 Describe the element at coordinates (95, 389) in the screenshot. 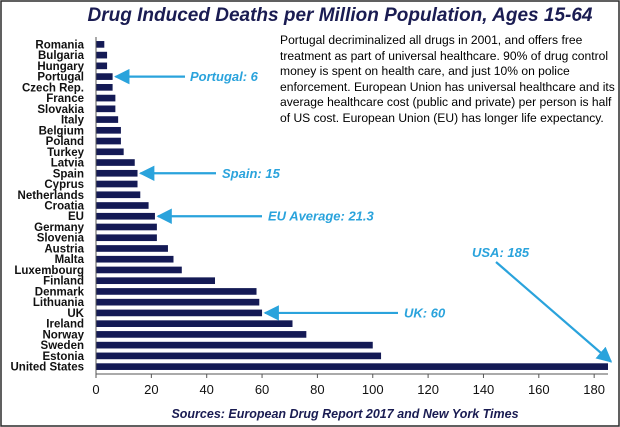

I see `x-tick-label: 0` at that location.